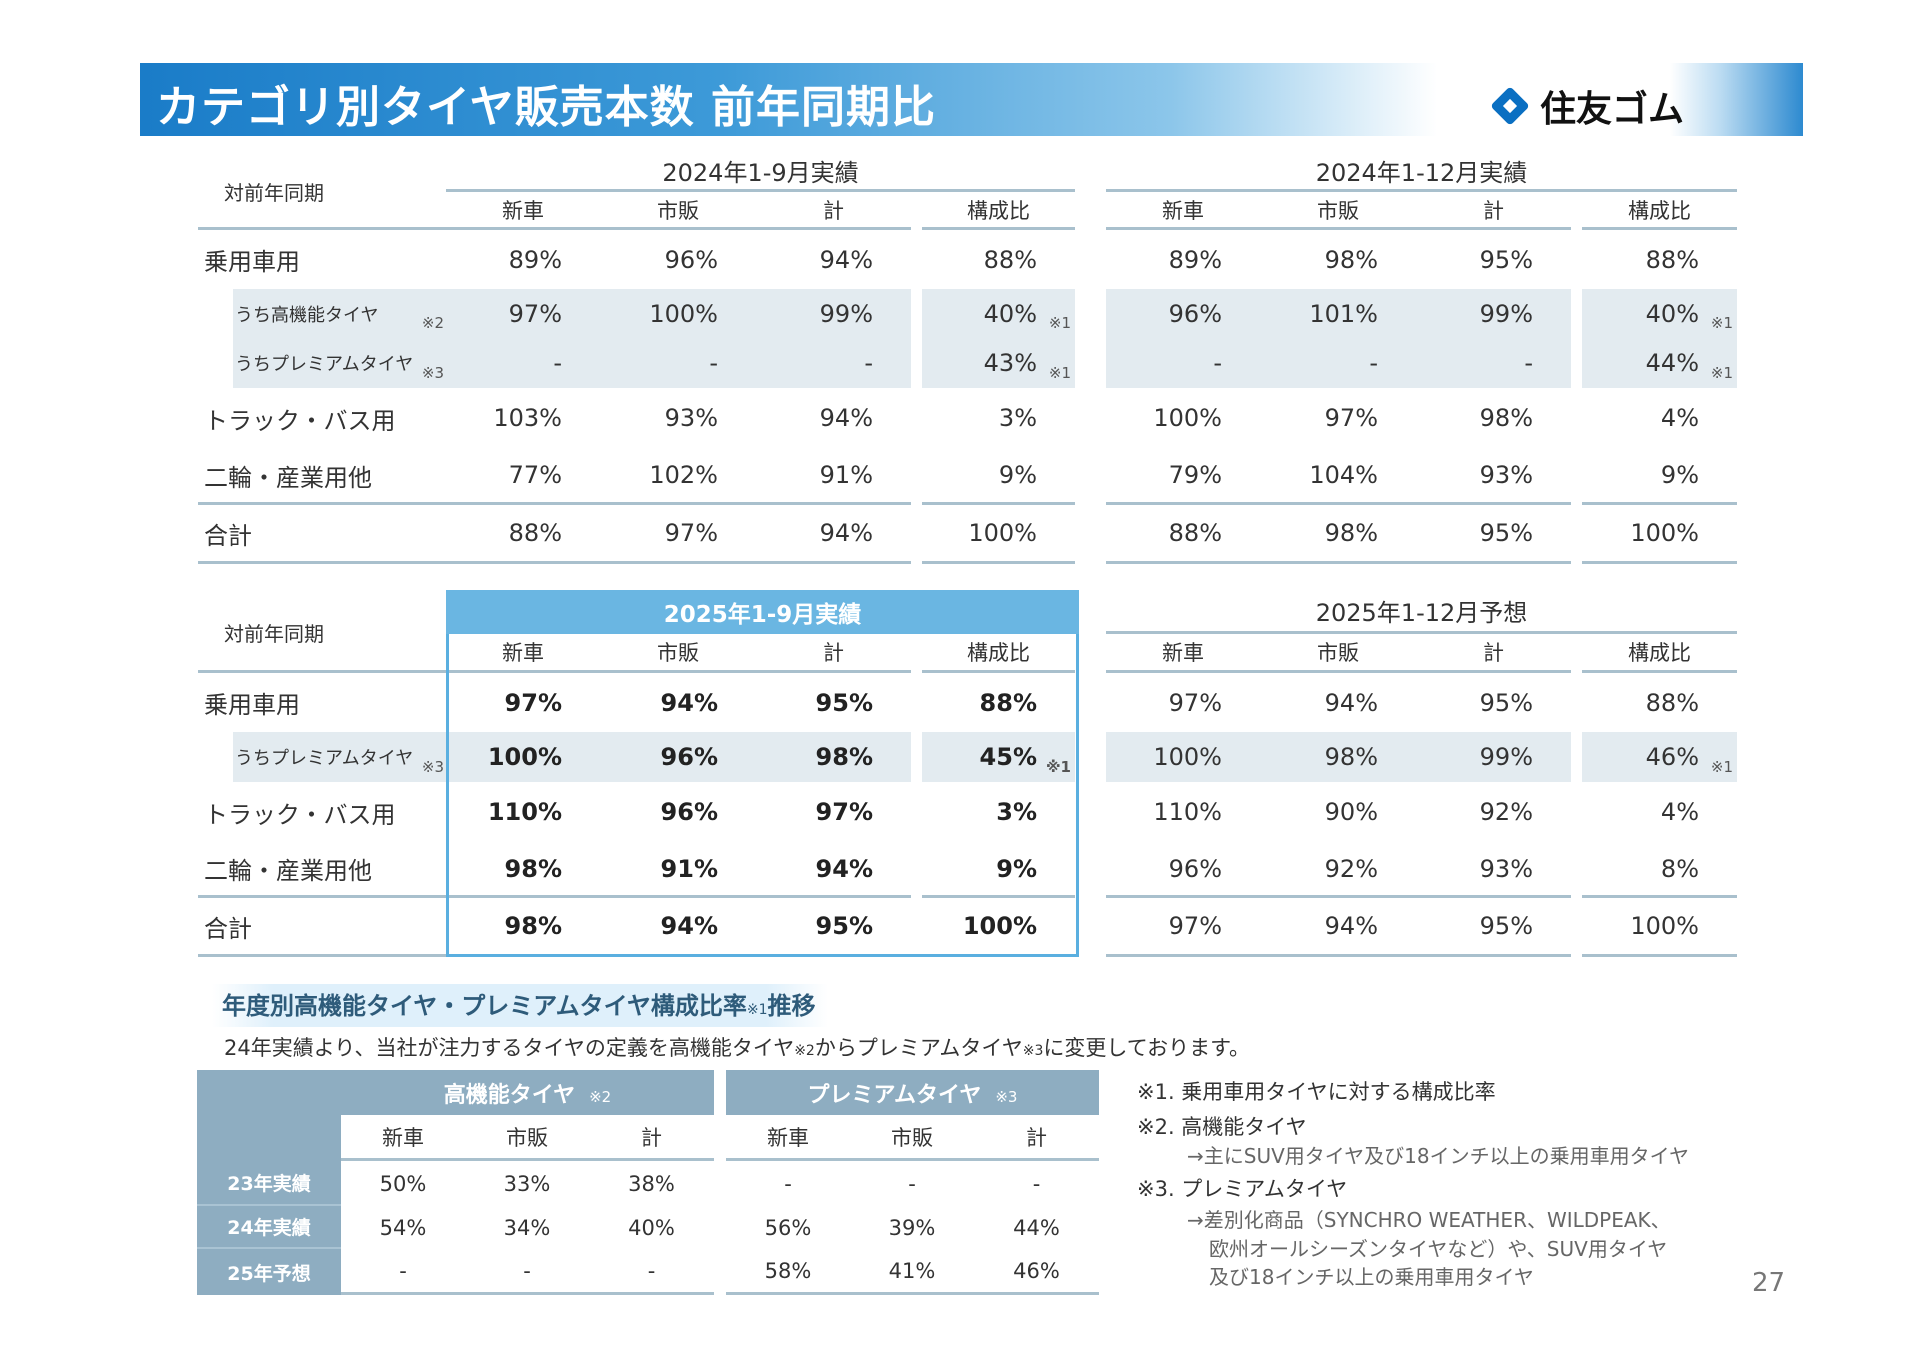 Image resolution: width=1920 pixels, height=1358 pixels. Describe the element at coordinates (998, 757) in the screenshot. I see `value-cell: 45% ※1` at that location.